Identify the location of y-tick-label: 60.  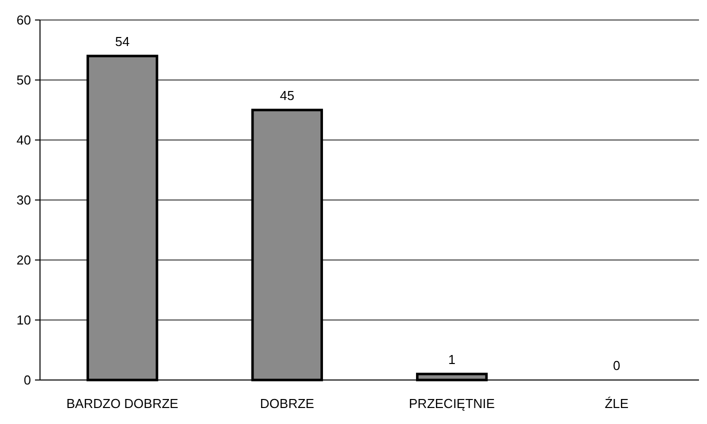
(23, 20).